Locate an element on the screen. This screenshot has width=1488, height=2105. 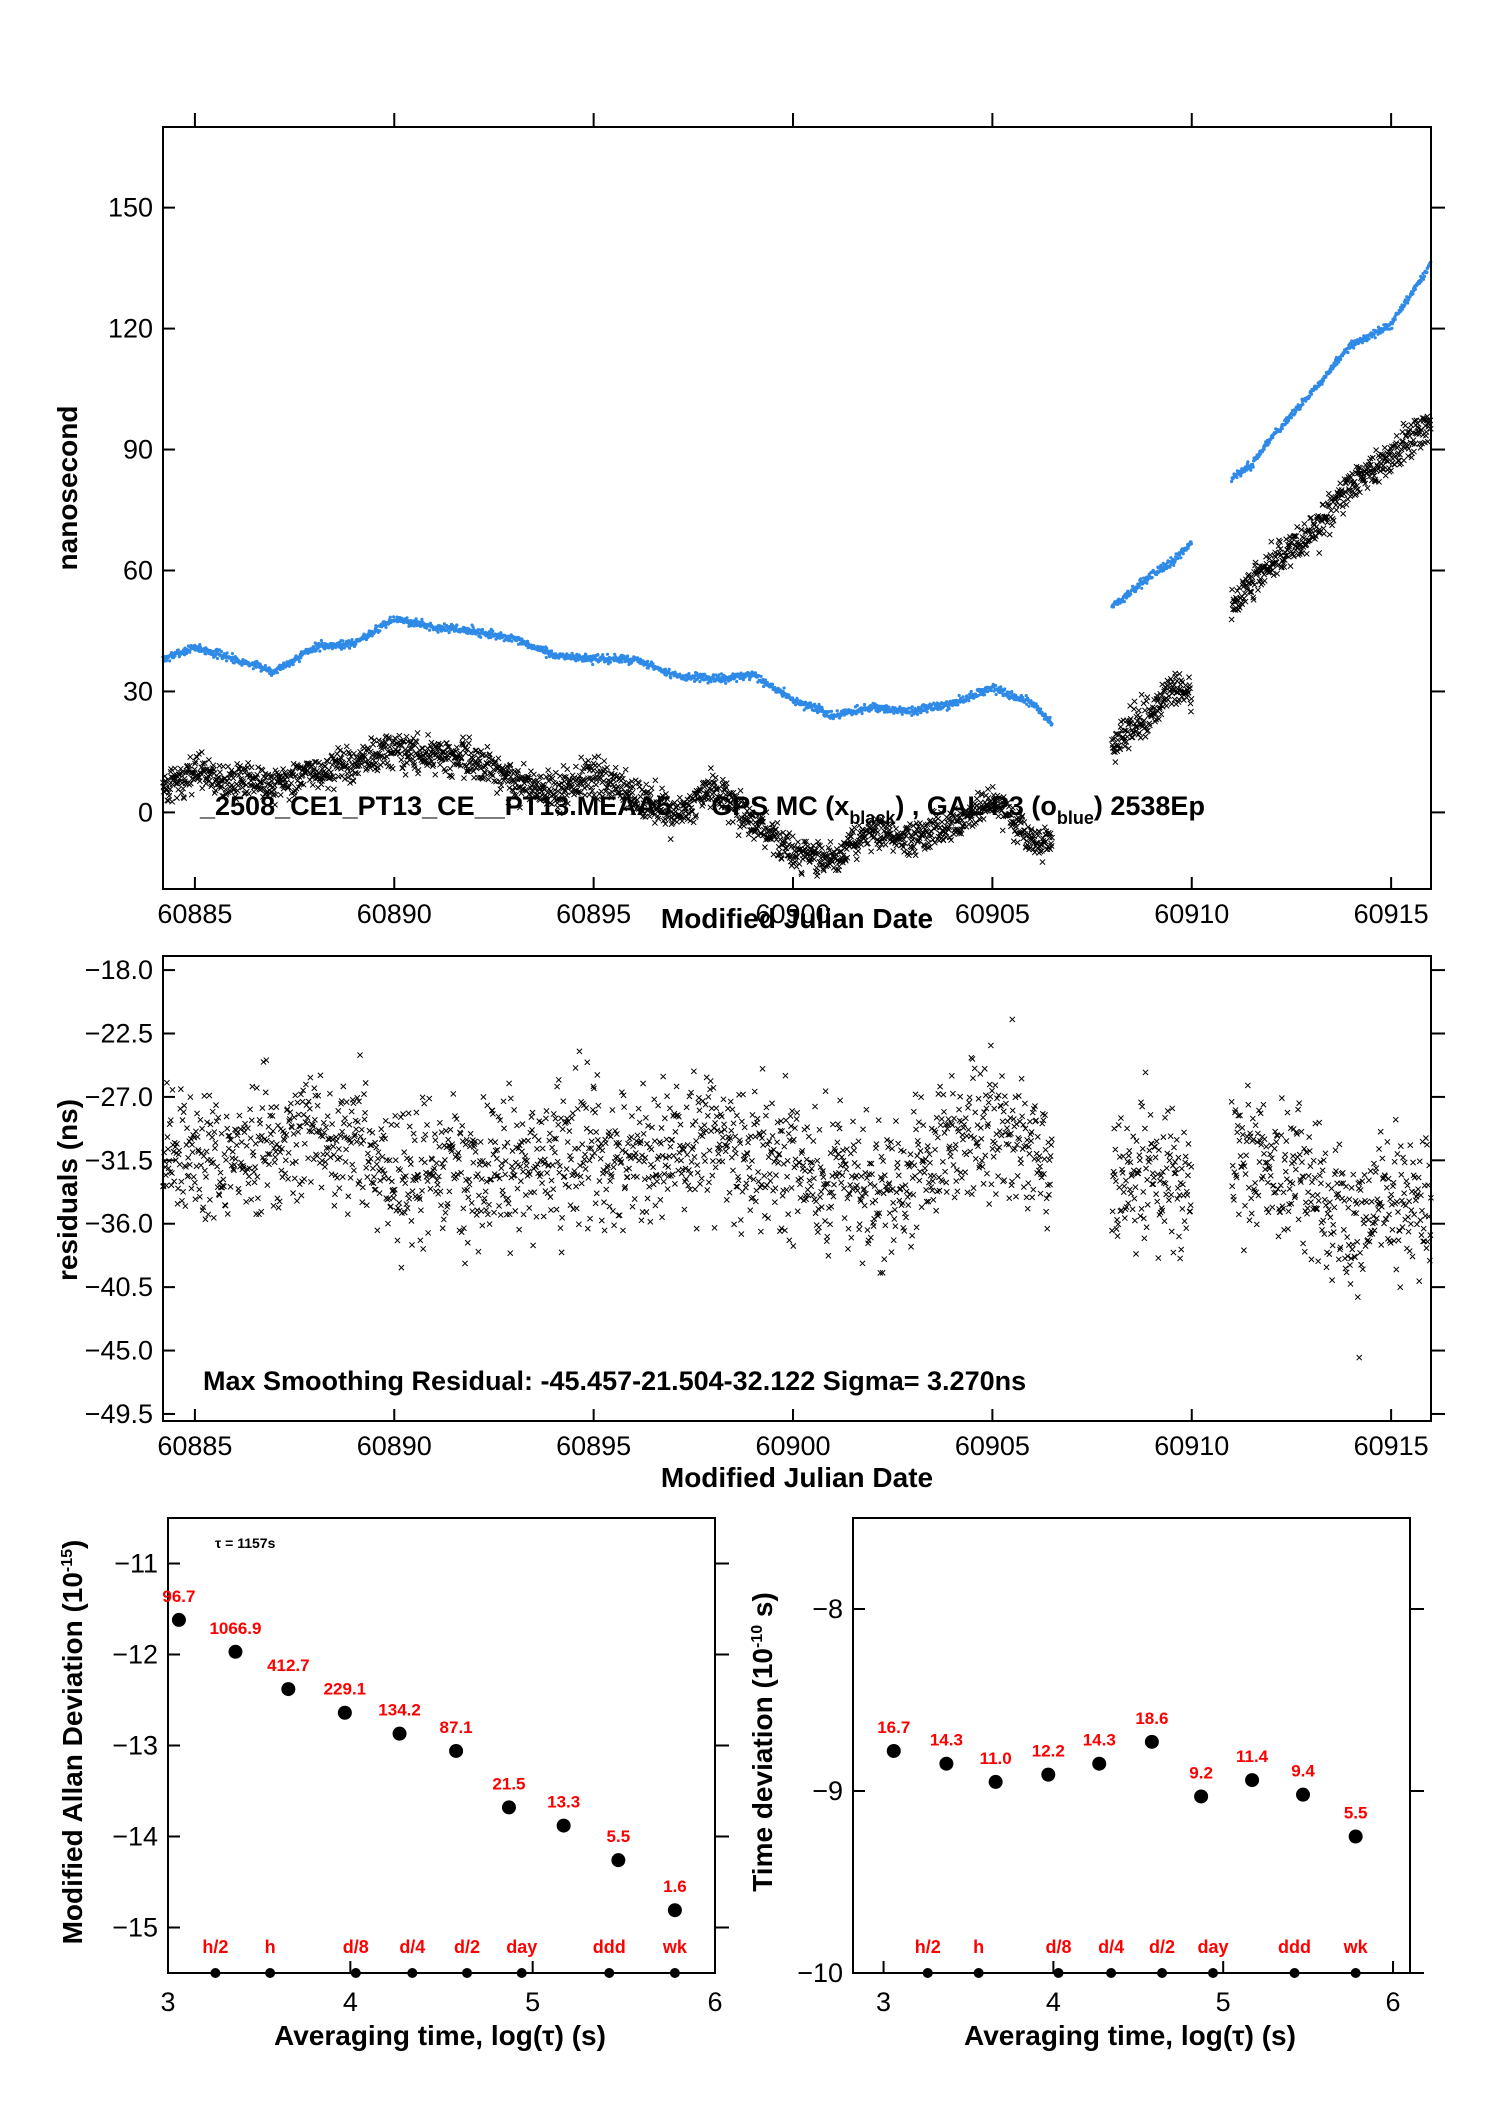
y-tick-label: 30 is located at coordinates (138, 691).